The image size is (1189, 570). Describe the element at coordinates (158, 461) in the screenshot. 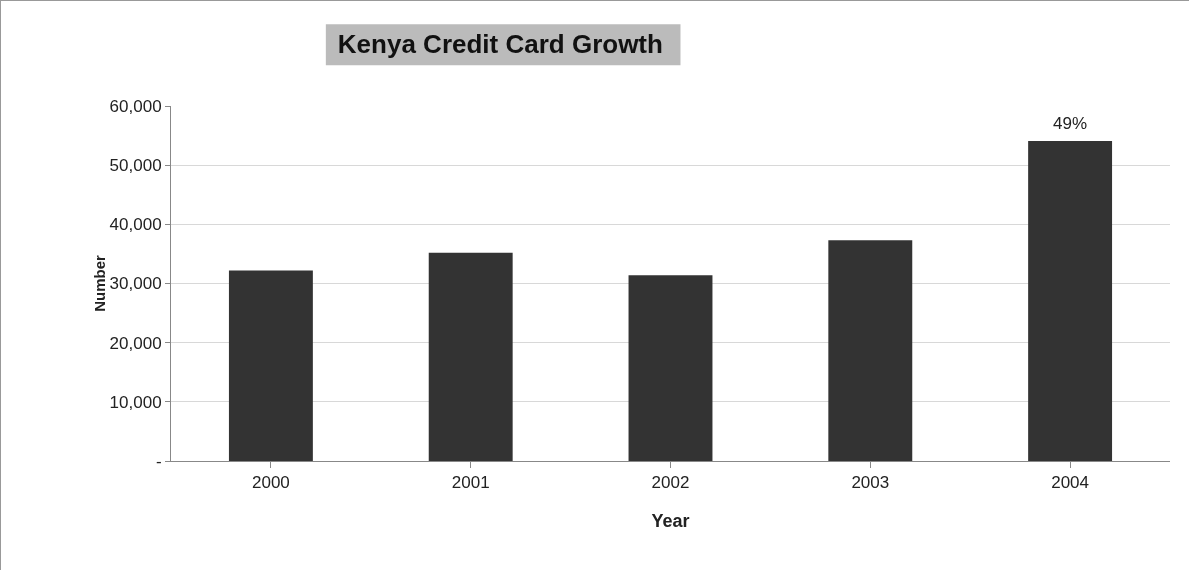

I see `y-tick-label: -` at that location.